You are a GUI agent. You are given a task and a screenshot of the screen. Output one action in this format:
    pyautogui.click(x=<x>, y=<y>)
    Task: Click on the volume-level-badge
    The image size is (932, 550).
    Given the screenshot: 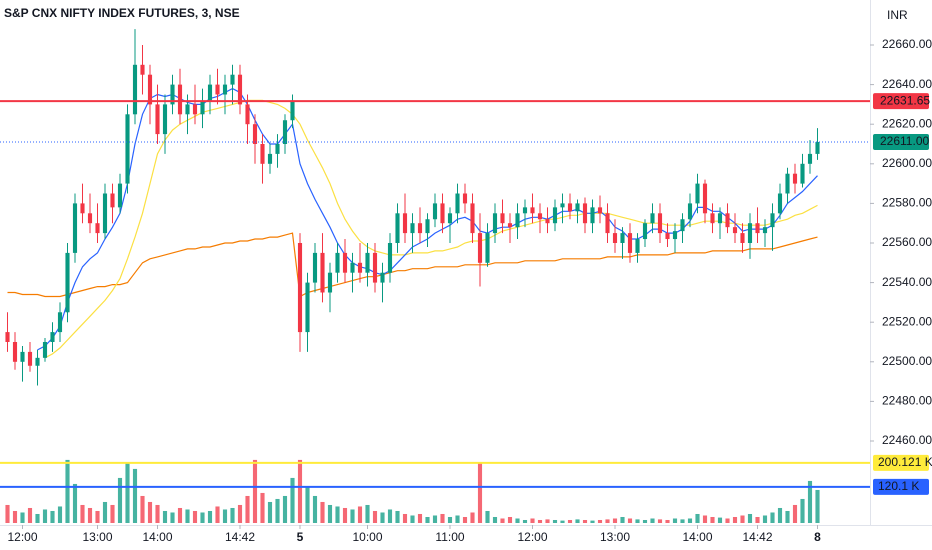 What is the action you would take?
    pyautogui.click(x=901, y=462)
    